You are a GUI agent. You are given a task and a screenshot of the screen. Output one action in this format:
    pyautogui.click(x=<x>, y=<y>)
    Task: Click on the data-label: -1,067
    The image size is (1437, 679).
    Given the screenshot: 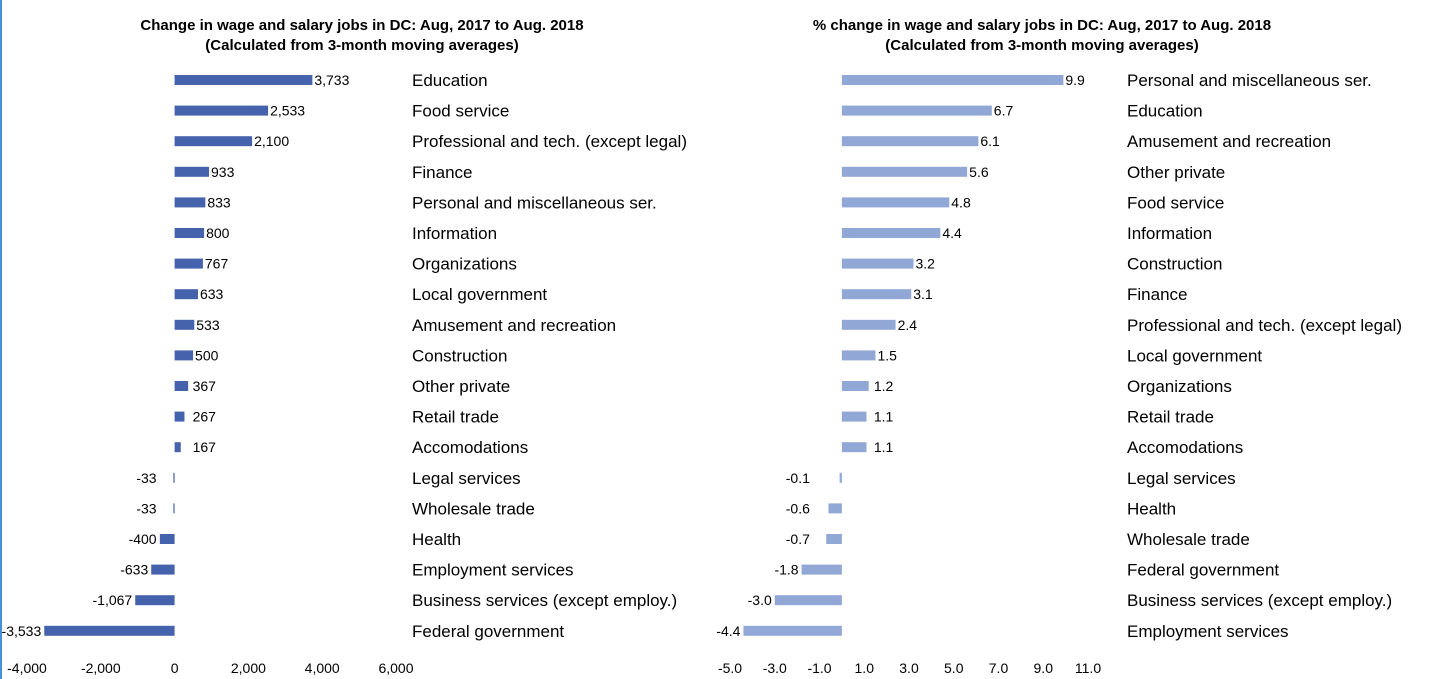 What is the action you would take?
    pyautogui.click(x=113, y=600)
    